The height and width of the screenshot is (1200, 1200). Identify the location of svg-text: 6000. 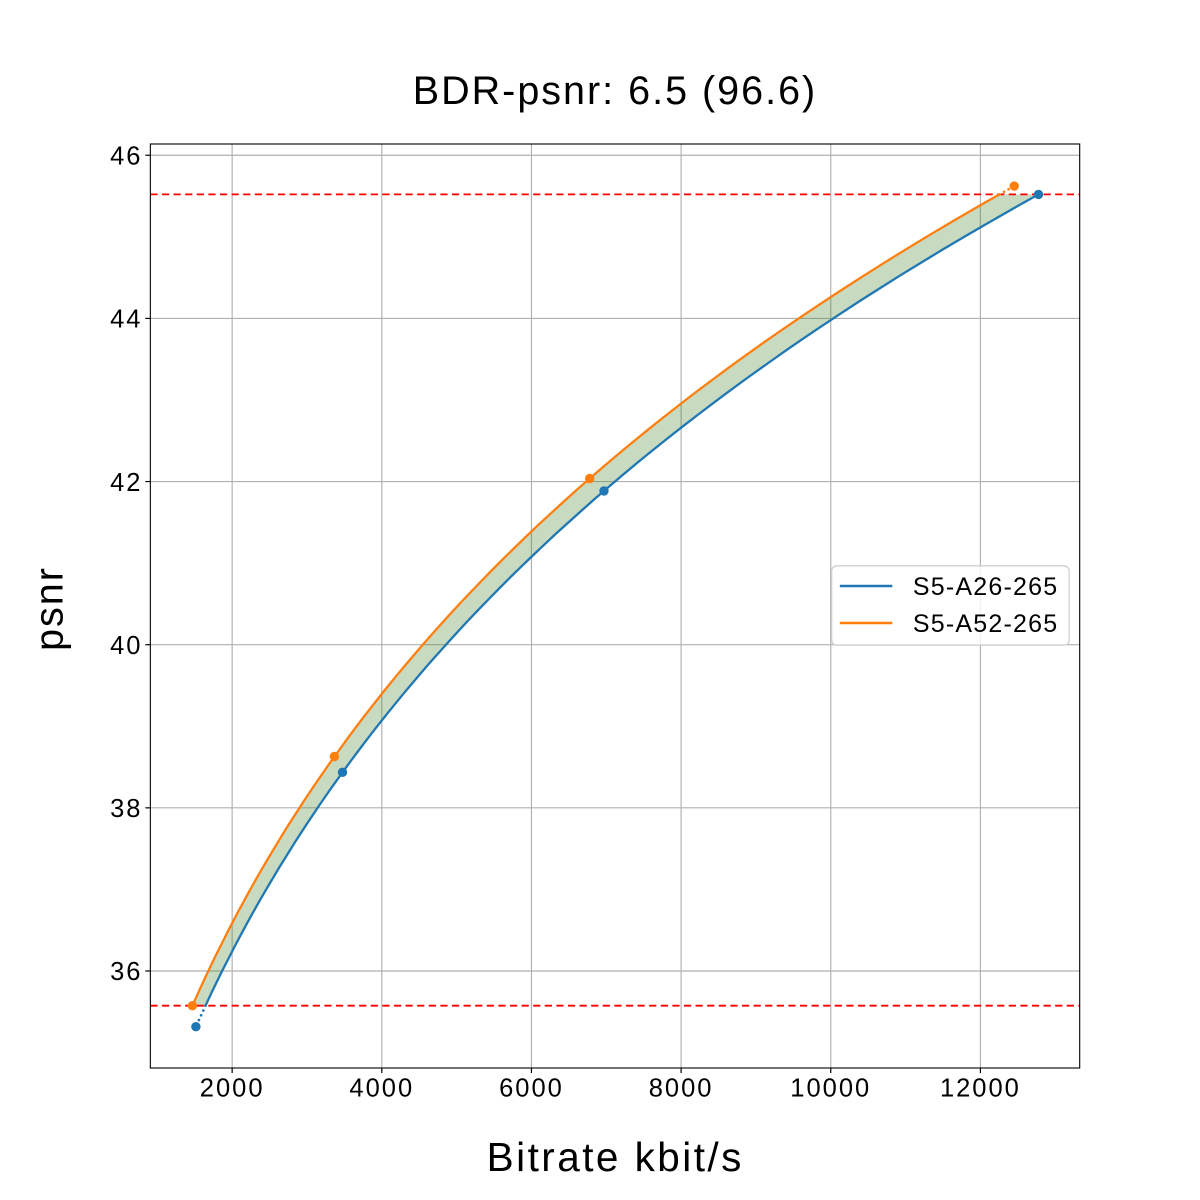
(531, 1089).